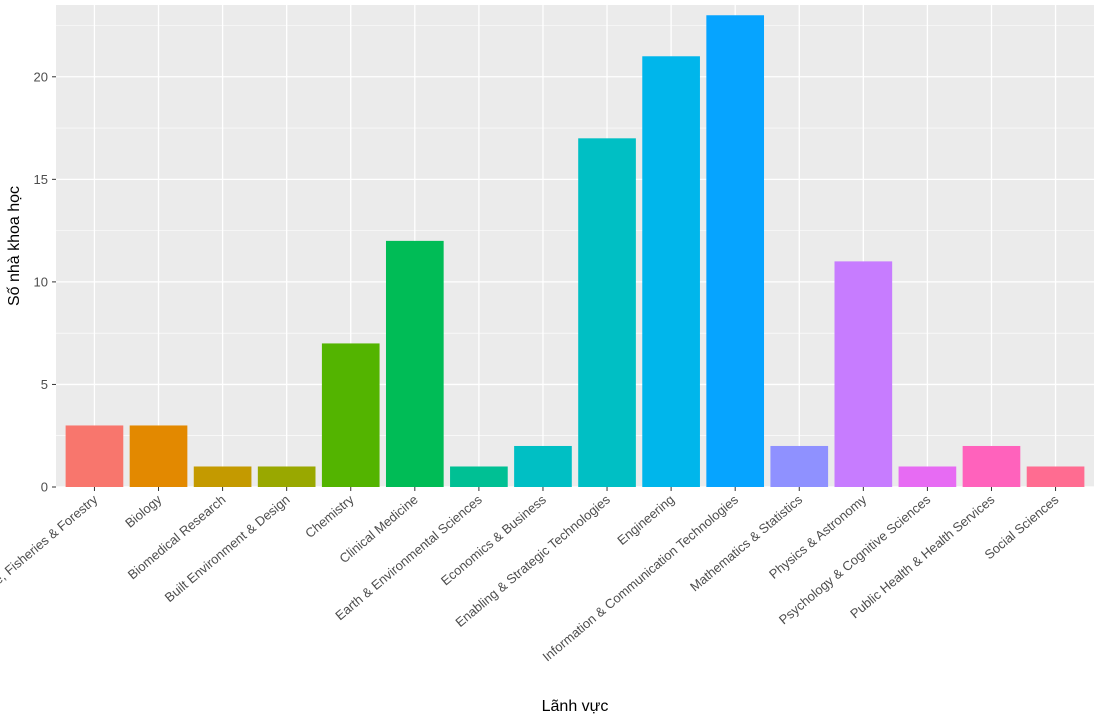 The image size is (1104, 720). I want to click on x-tick-label: Engineering, so click(645, 520).